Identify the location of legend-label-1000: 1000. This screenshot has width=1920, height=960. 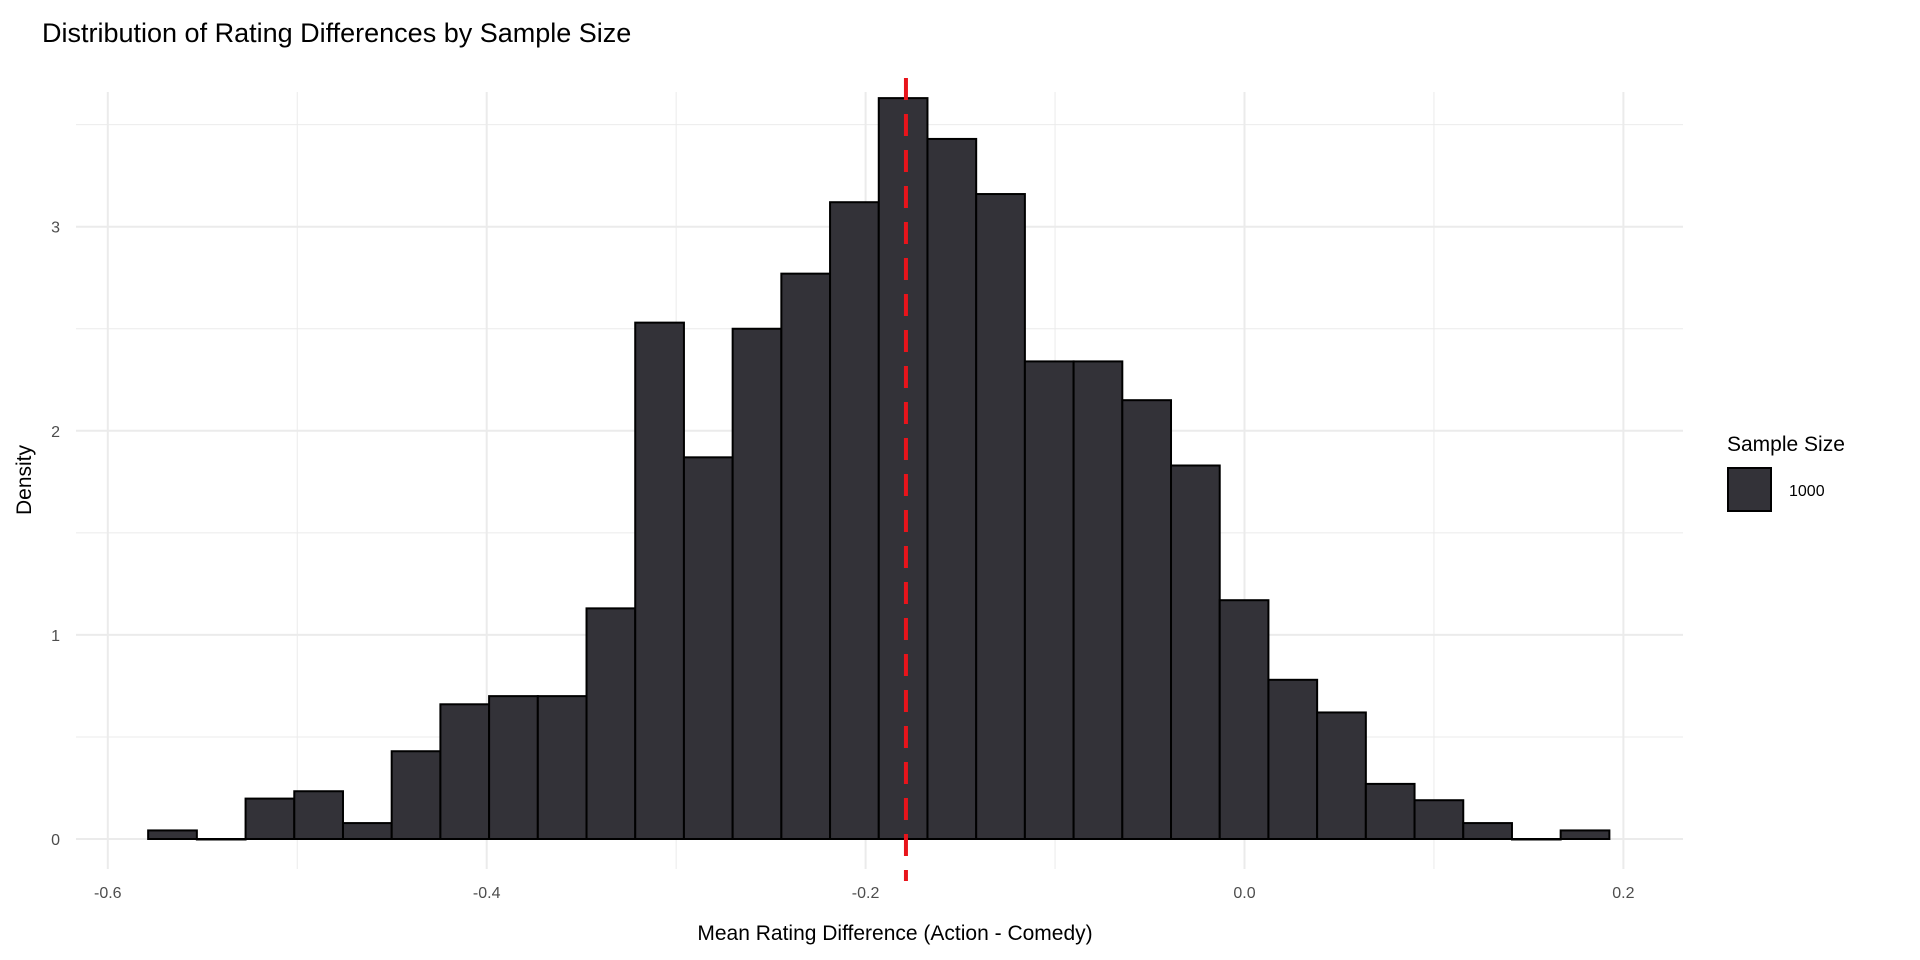
(1807, 491).